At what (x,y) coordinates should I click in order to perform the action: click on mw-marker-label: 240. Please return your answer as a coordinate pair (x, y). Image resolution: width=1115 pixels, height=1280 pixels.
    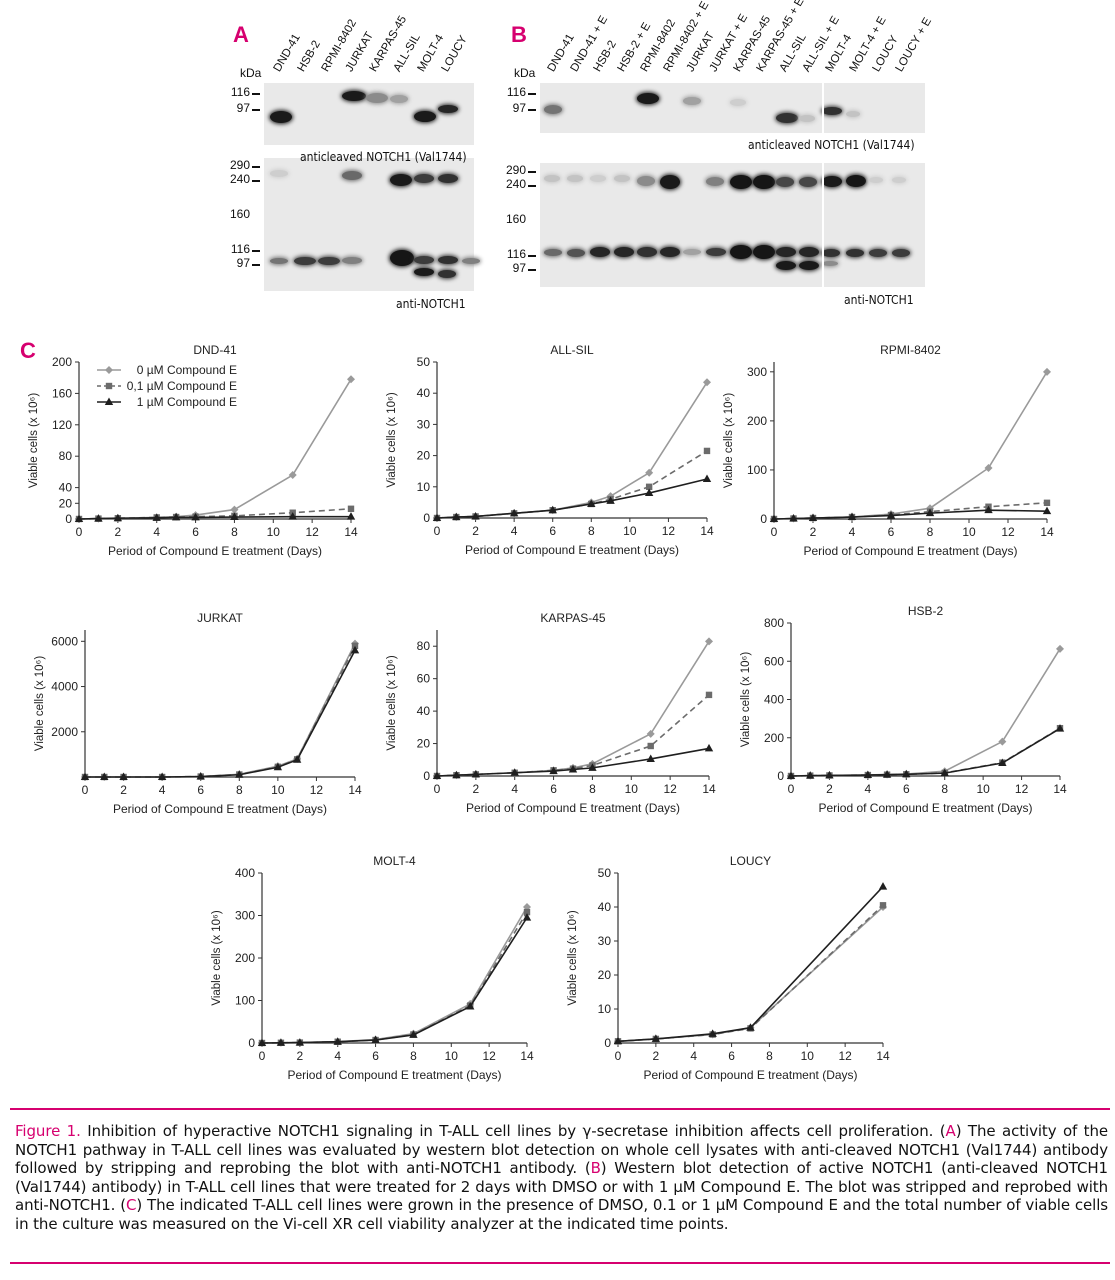
    Looking at the image, I should click on (515, 184).